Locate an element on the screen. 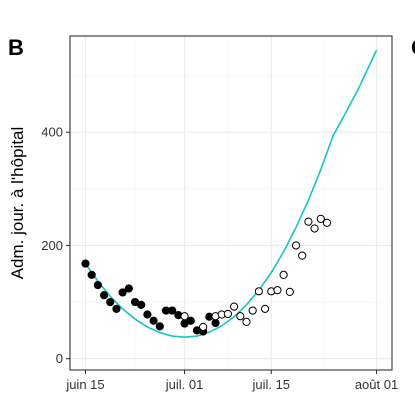 This screenshot has height=416, width=415. x-axis: juin 15 juil. 01 juil. 15 août 01 is located at coordinates (231, 381).